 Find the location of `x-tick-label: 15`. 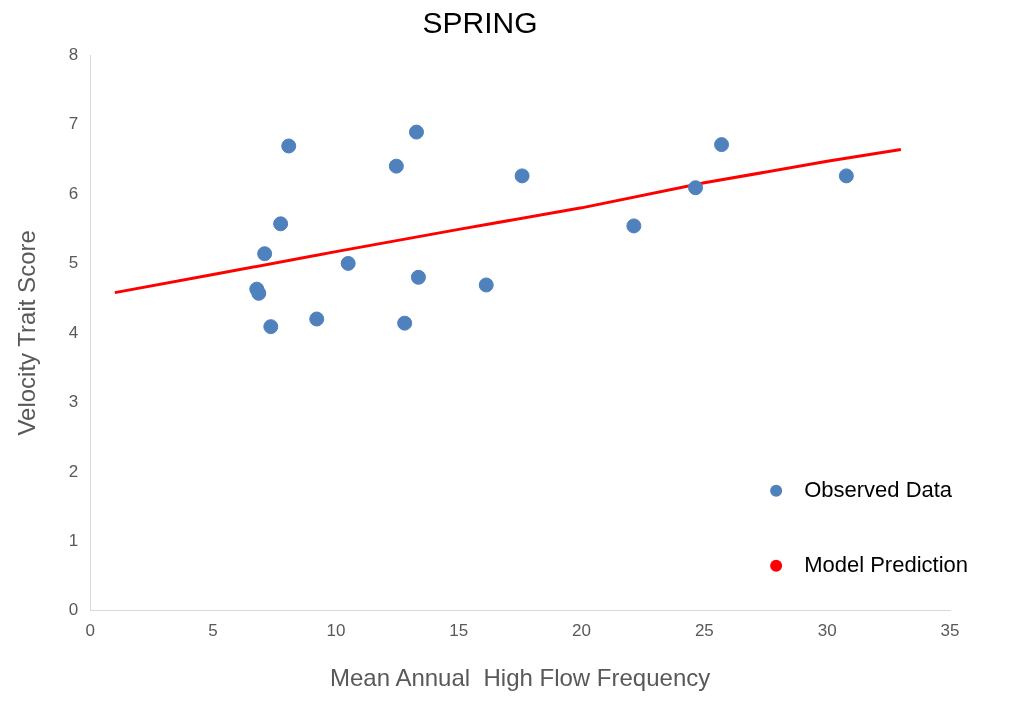

x-tick-label: 15 is located at coordinates (459, 630).